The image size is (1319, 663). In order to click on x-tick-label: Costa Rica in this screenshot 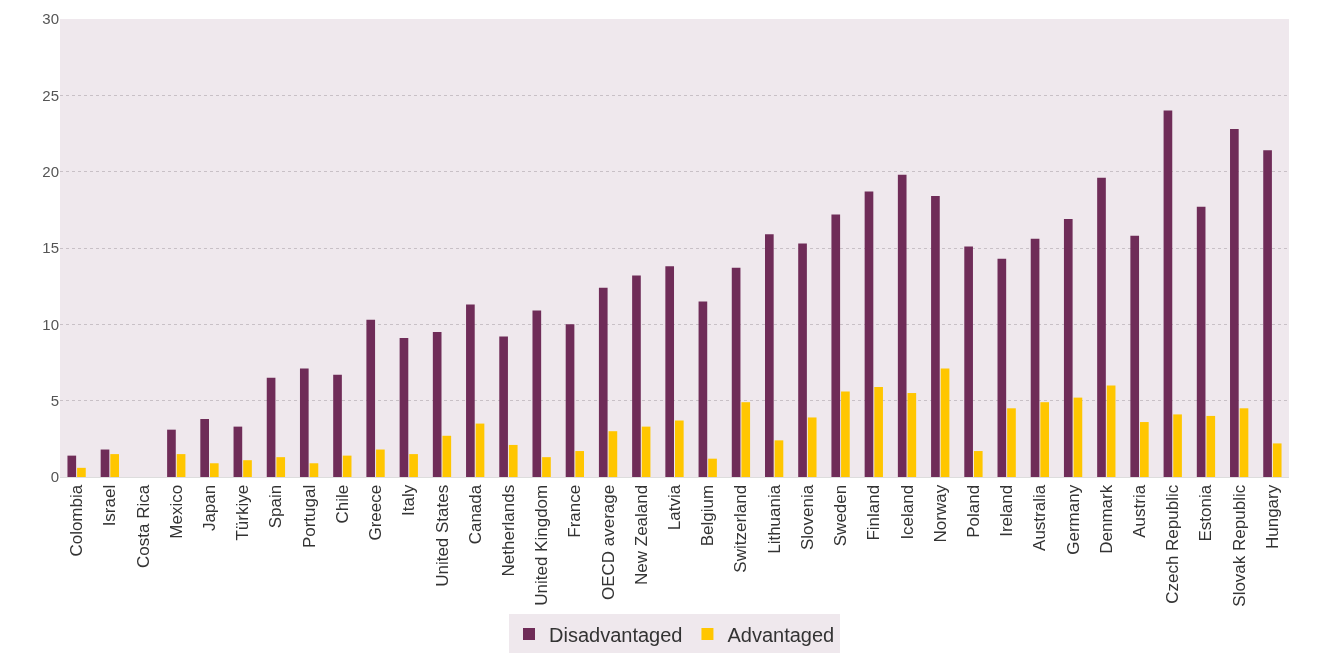, I will do `click(143, 526)`.